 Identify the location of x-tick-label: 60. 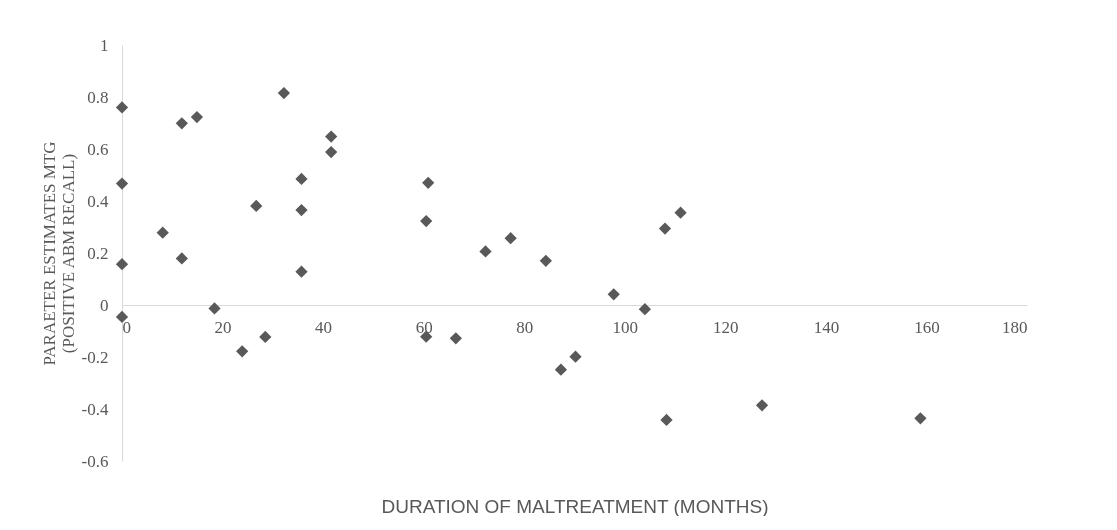
(424, 327).